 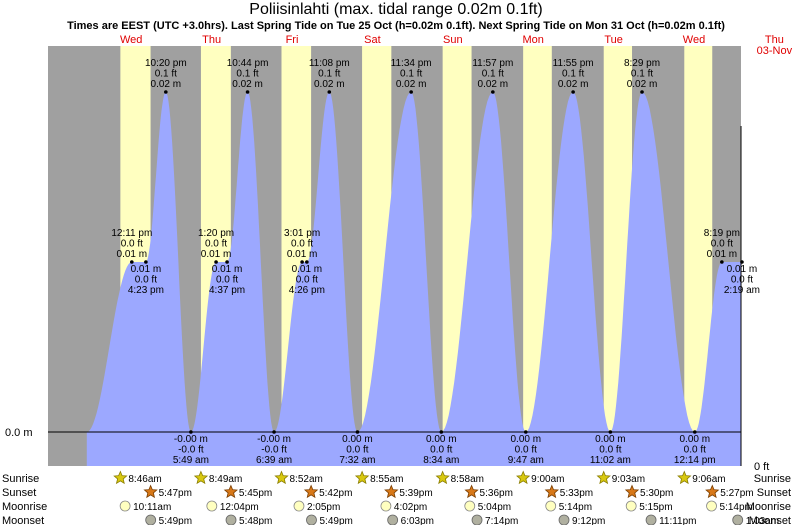 I want to click on moonrise-time: 5:15pm, so click(x=655, y=507).